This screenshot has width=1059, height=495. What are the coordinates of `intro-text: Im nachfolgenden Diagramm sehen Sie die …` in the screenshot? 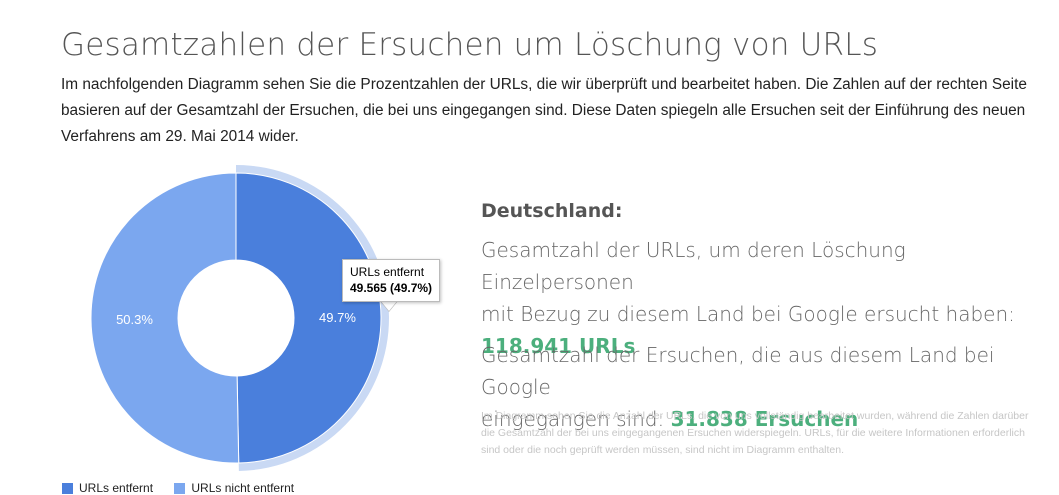 It's located at (544, 110).